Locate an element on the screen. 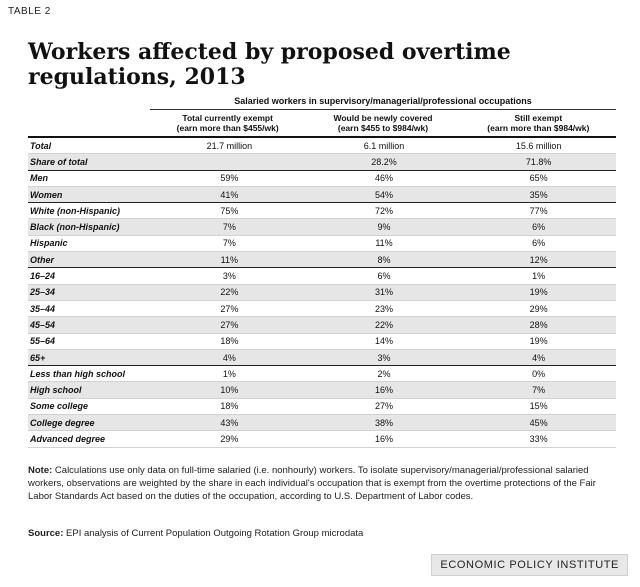  column-header-line1: Total currently exempt is located at coordinates (227, 118).